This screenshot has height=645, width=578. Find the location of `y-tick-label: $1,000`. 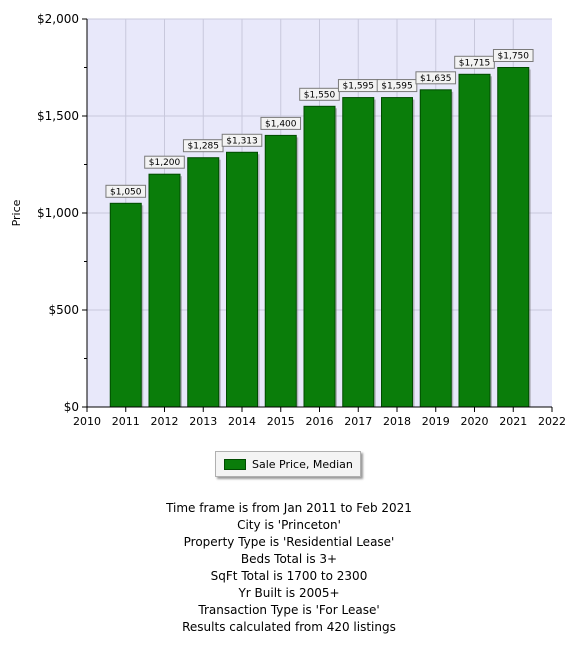

y-tick-label: $1,000 is located at coordinates (58, 213).